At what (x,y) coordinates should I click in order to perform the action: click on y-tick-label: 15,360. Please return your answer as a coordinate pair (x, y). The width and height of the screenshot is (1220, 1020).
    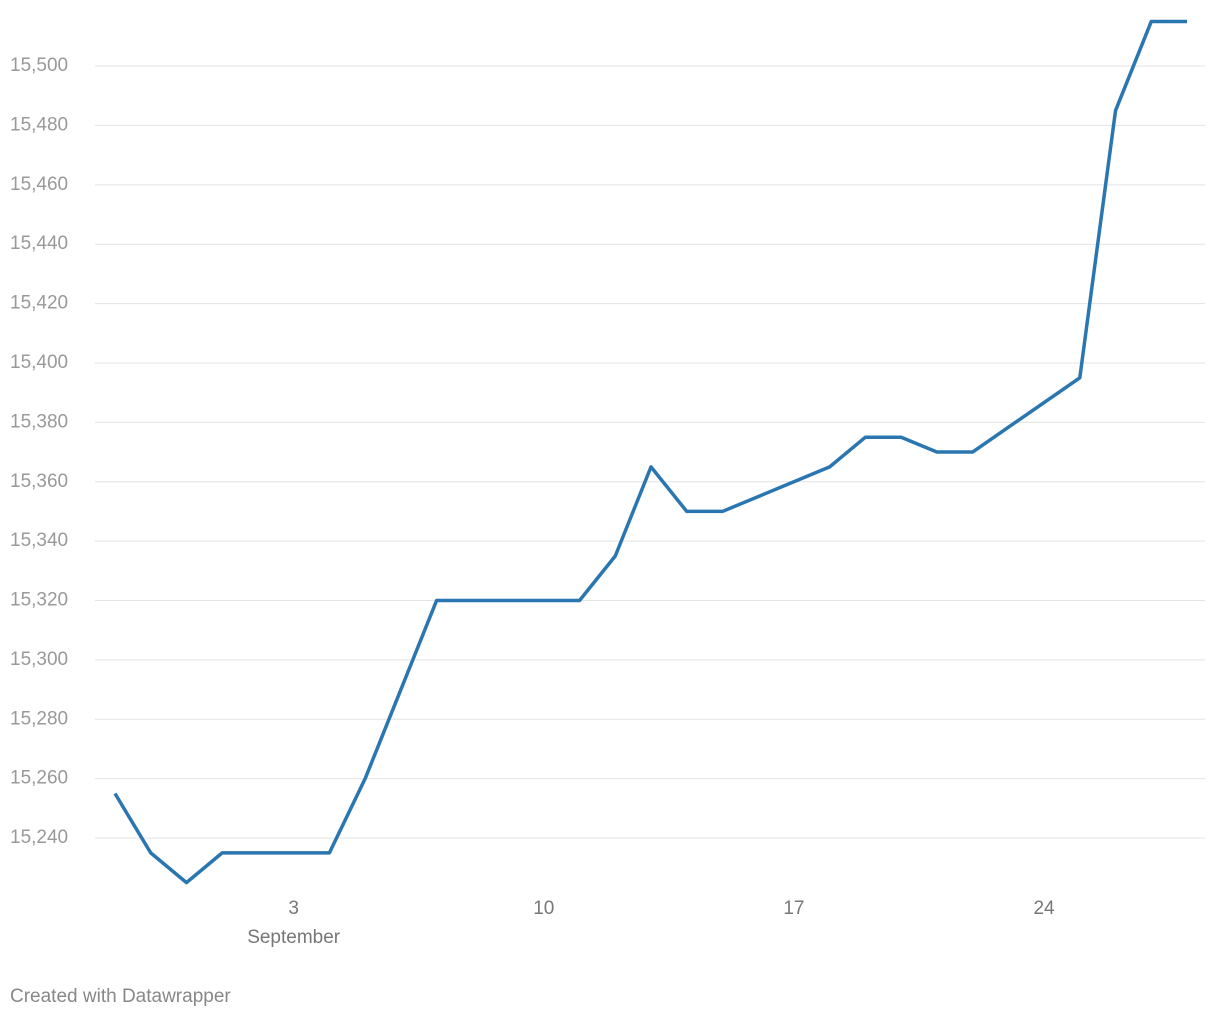
    Looking at the image, I should click on (39, 481).